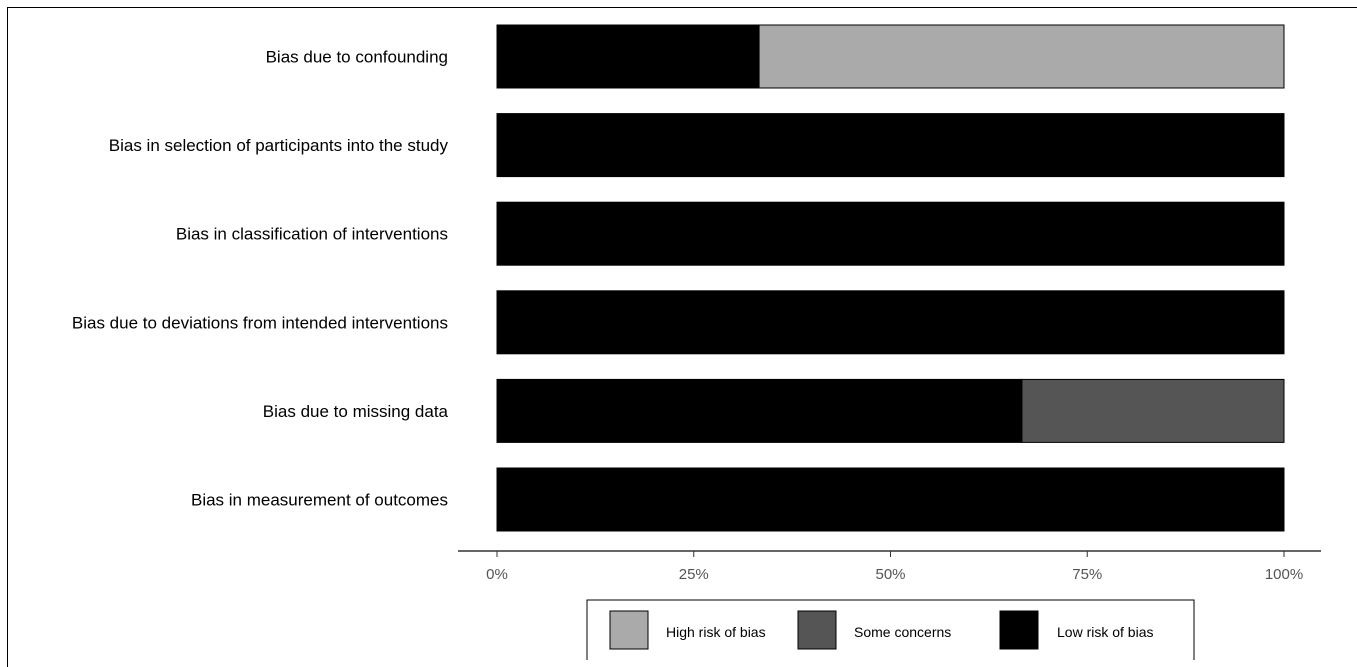 The width and height of the screenshot is (1357, 667). I want to click on x-tick-label: 25%, so click(694, 574).